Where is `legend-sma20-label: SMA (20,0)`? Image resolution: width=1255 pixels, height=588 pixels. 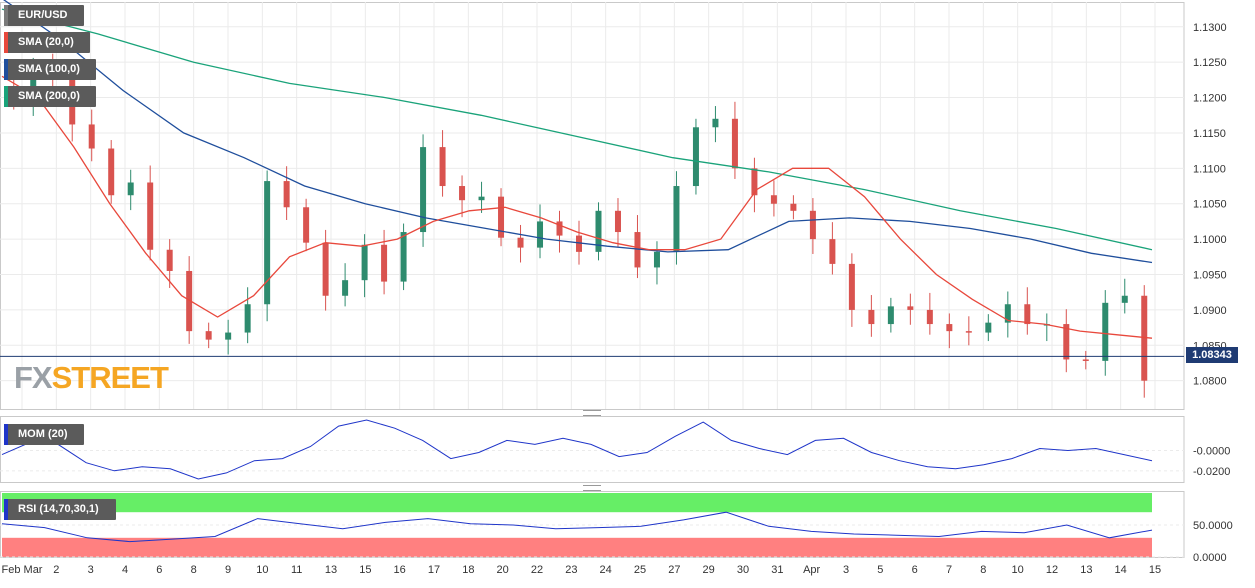 legend-sma20-label: SMA (20,0) is located at coordinates (46, 42).